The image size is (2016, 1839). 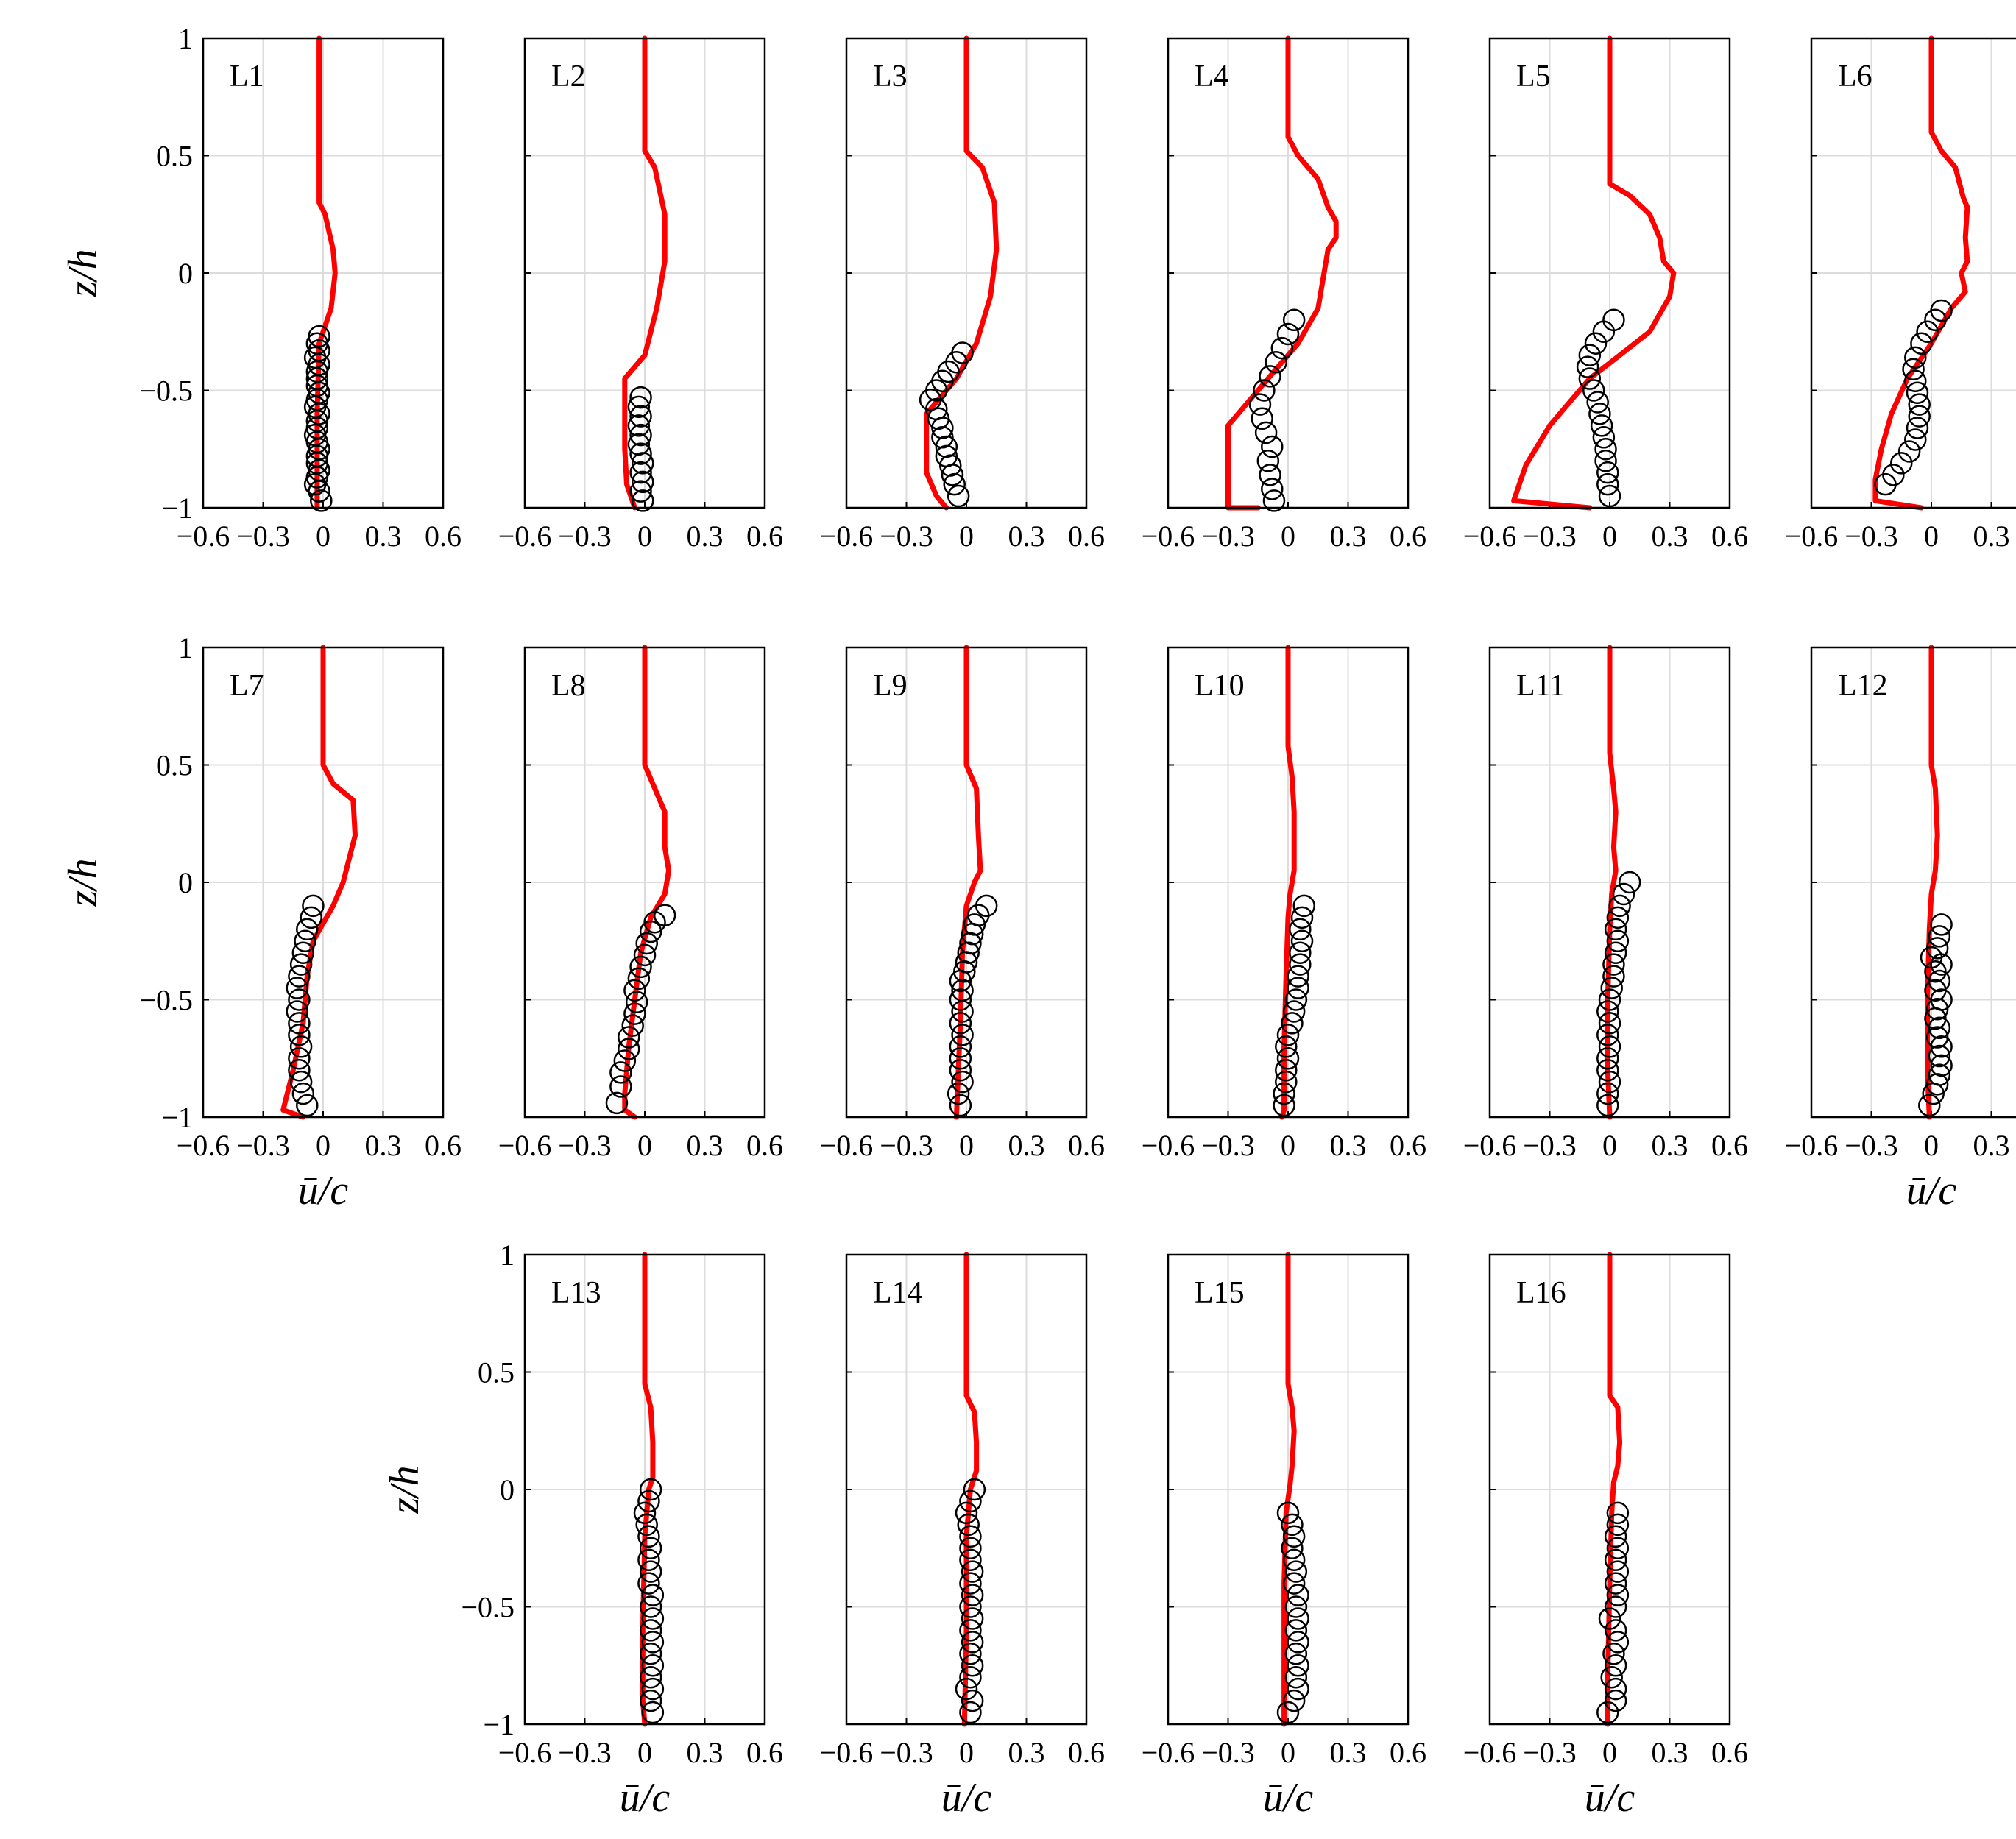 What do you see at coordinates (1855, 76) in the screenshot?
I see `panel-label: L6` at bounding box center [1855, 76].